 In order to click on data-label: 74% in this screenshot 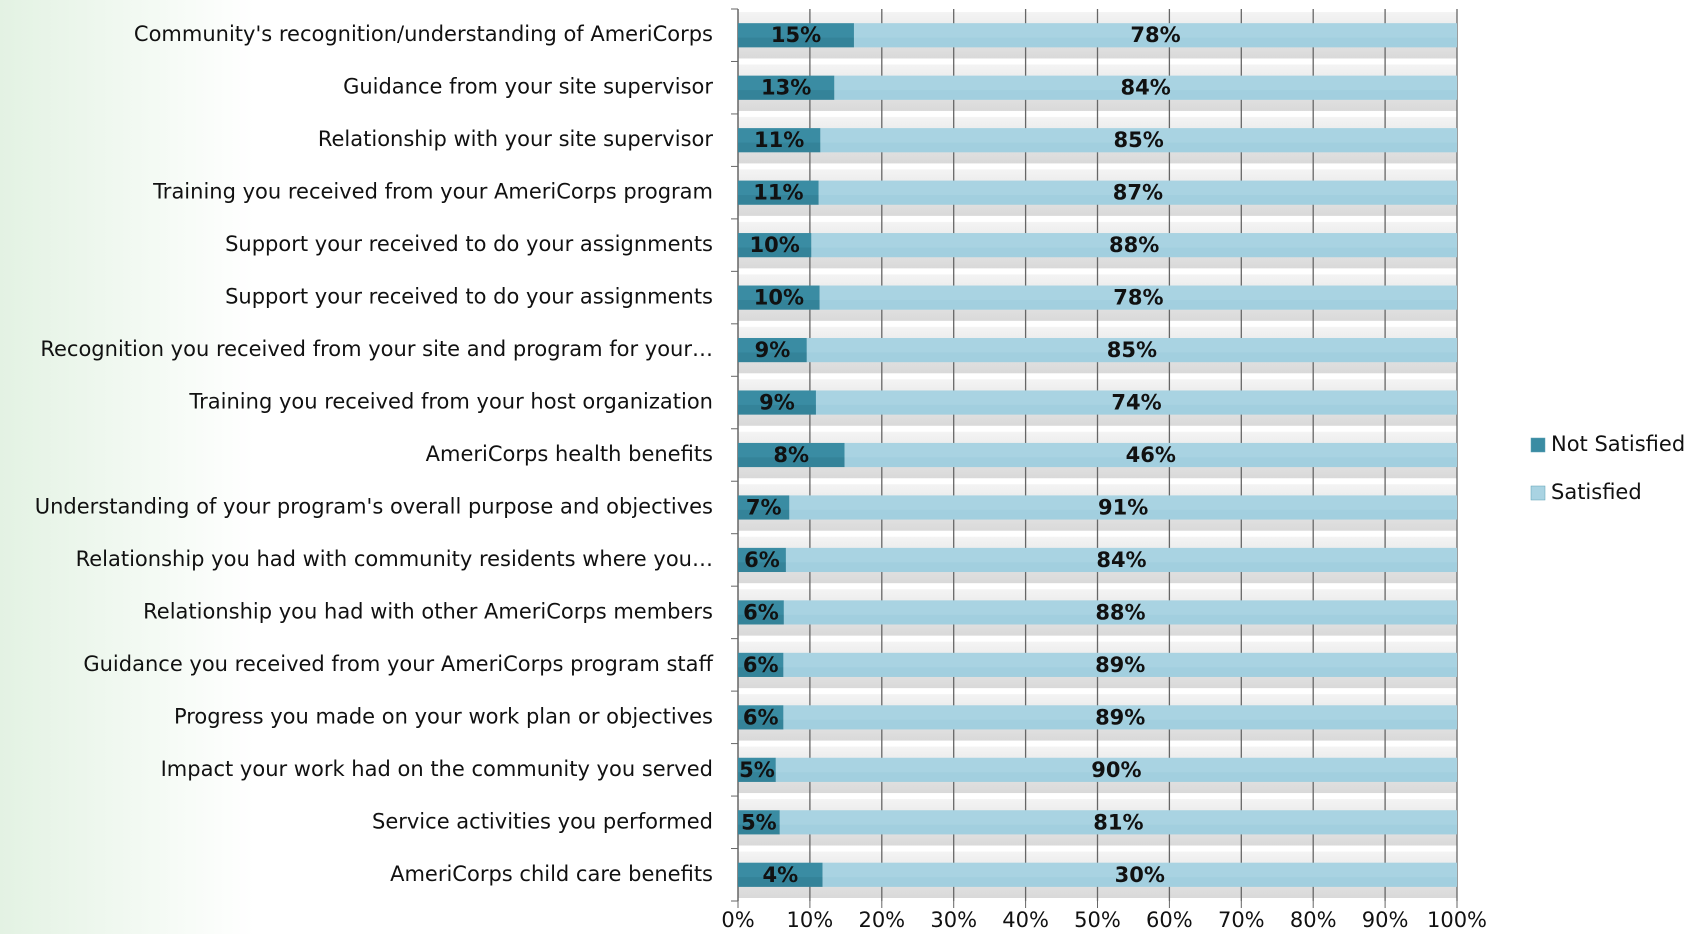, I will do `click(1136, 403)`.